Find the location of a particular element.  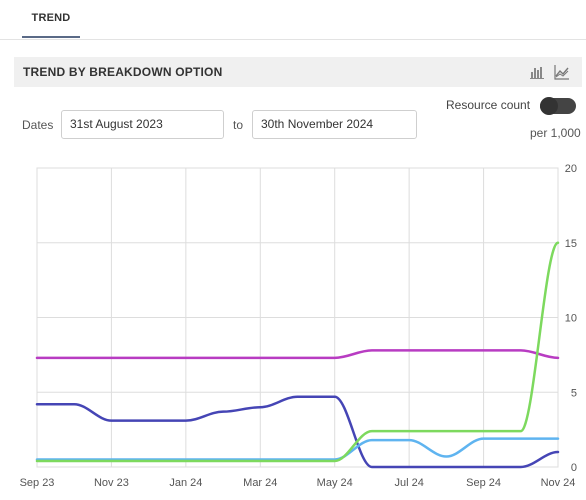

x-tick-label: Nov 23 is located at coordinates (111, 483).